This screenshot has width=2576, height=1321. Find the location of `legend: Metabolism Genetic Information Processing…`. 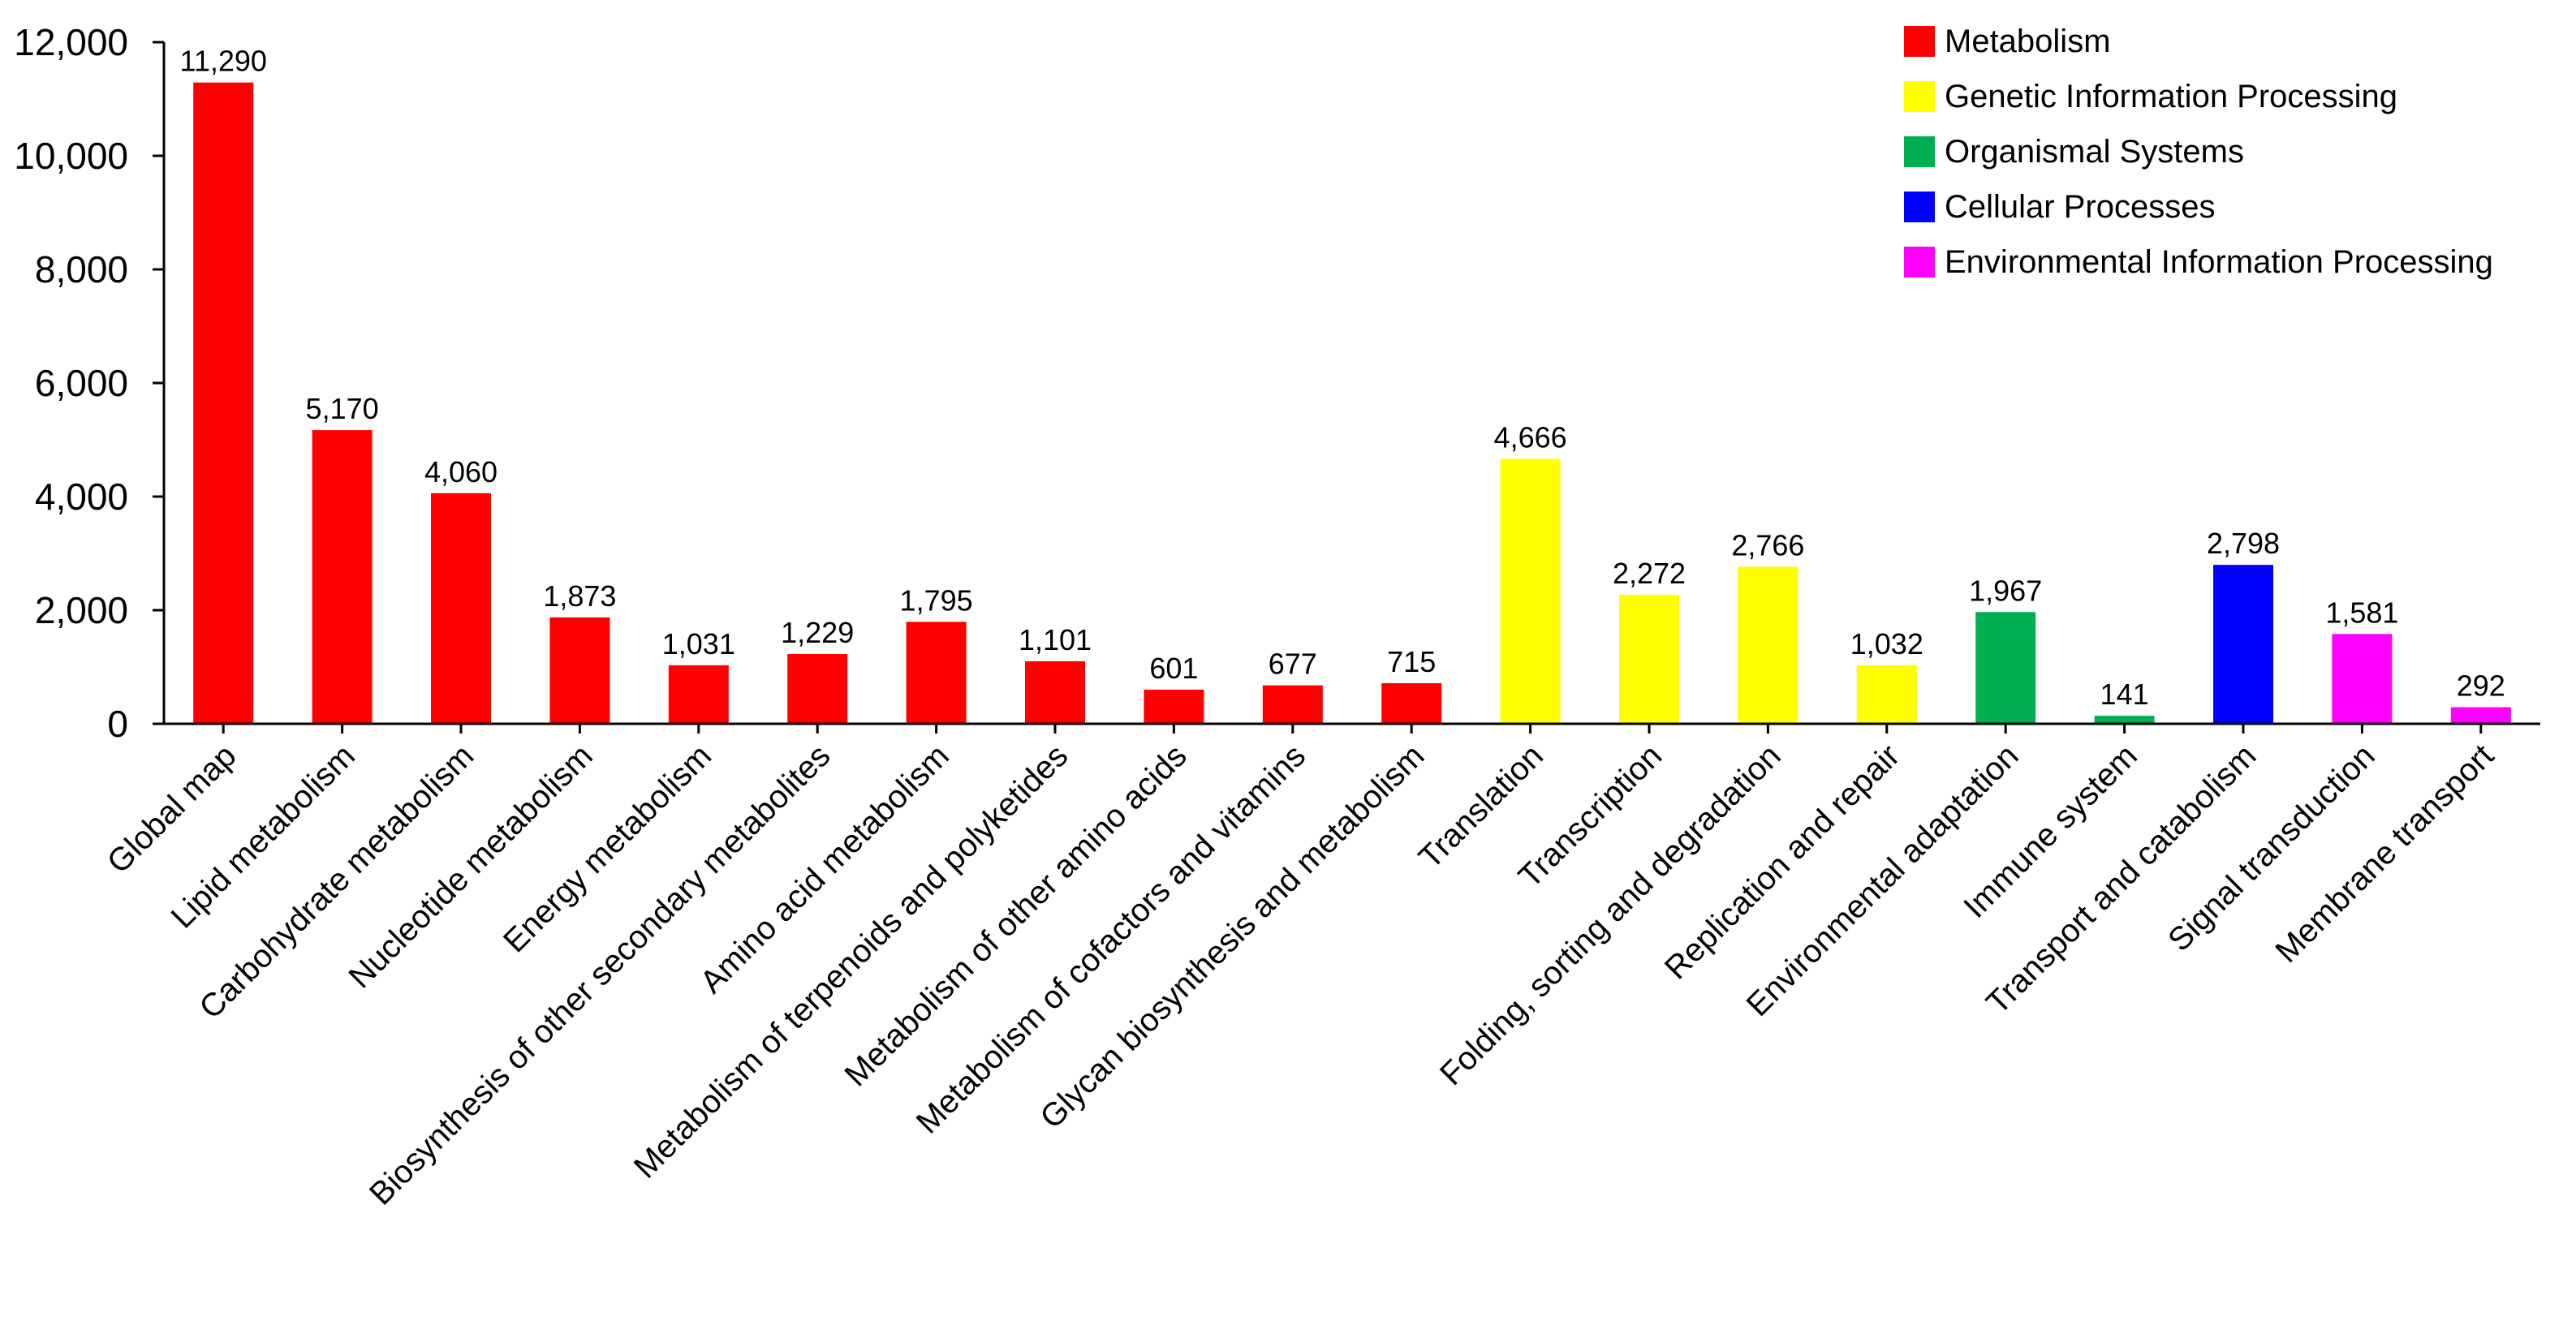

legend: Metabolism Genetic Information Processing… is located at coordinates (2199, 152).